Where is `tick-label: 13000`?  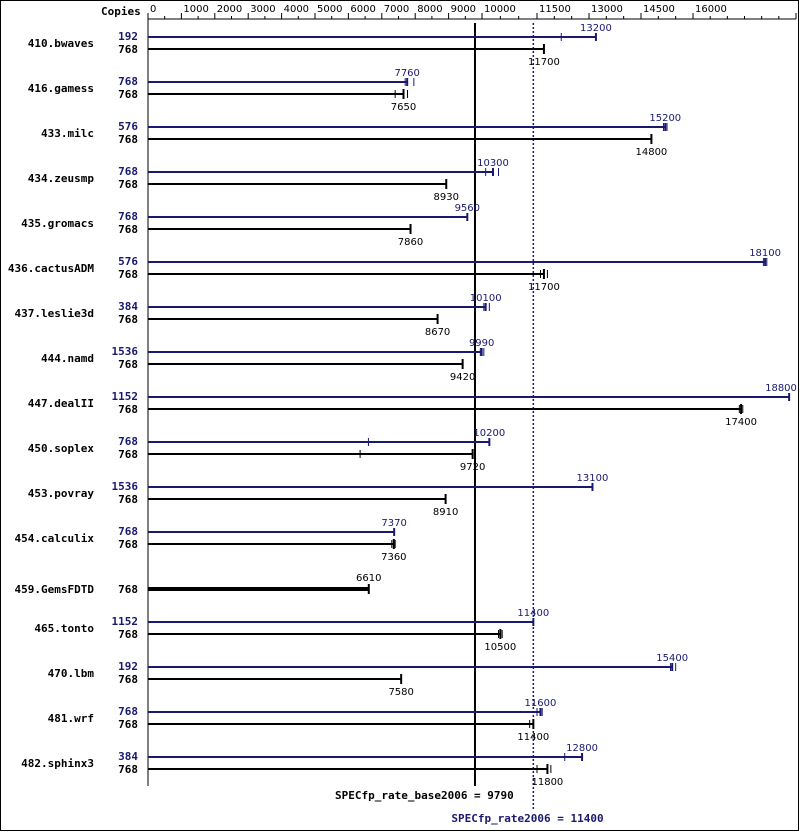 tick-label: 13000 is located at coordinates (607, 9).